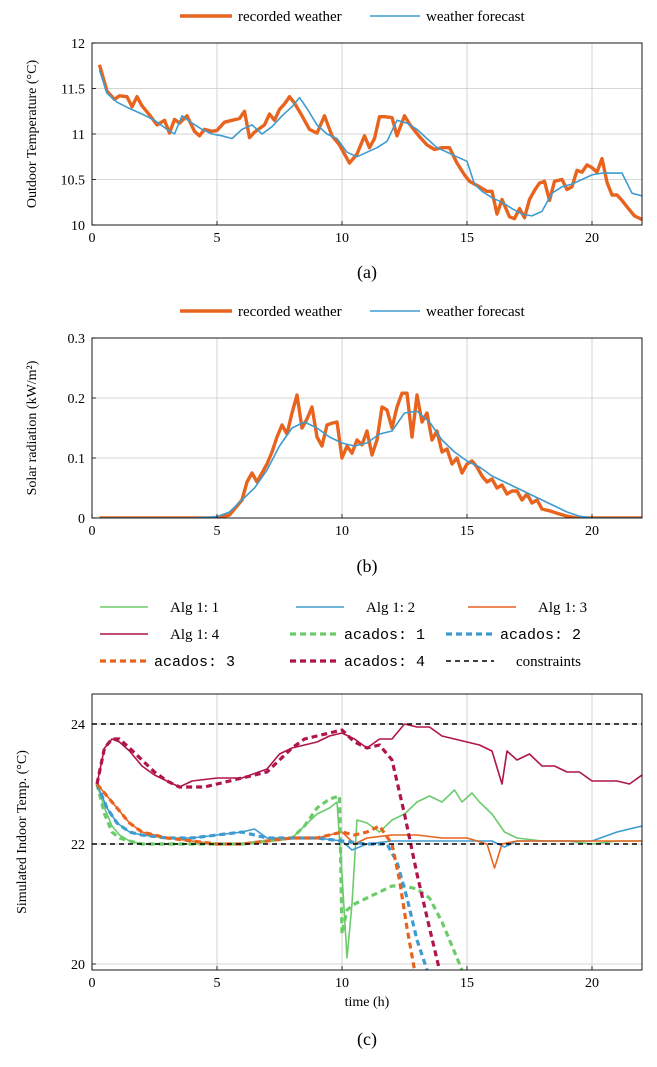 This screenshot has height=1067, width=657. What do you see at coordinates (540, 635) in the screenshot?
I see `legend-label: acados: 2` at bounding box center [540, 635].